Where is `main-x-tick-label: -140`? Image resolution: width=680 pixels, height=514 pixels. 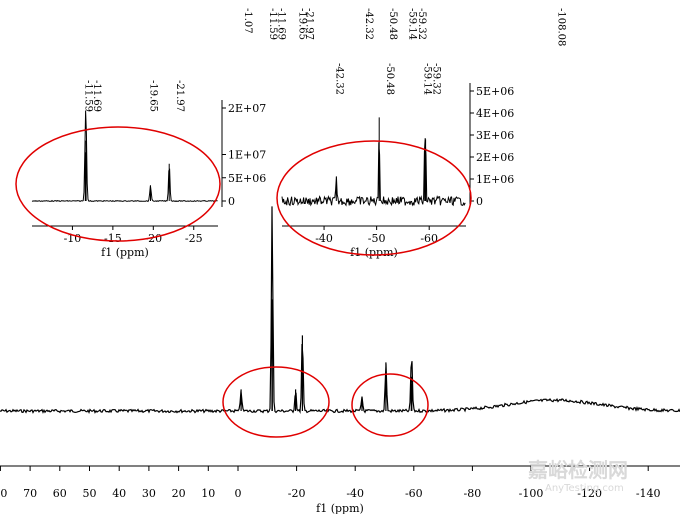
main-x-tick-label: -140 is located at coordinates (648, 493).